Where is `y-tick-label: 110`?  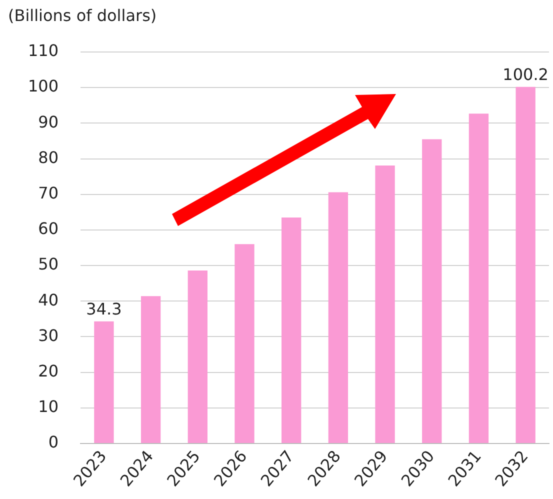
y-tick-label: 110 is located at coordinates (43, 50).